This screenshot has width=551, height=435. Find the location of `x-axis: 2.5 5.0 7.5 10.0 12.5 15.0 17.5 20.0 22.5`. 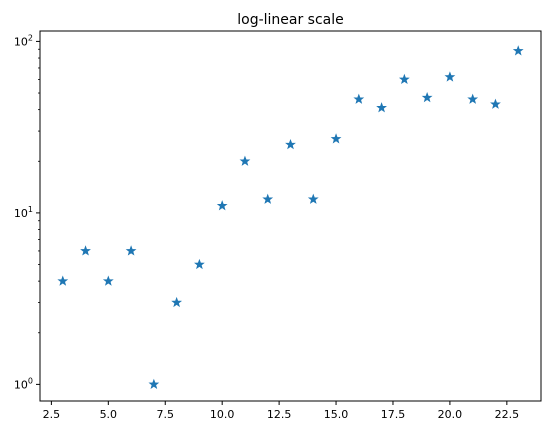

x-axis: 2.5 5.0 7.5 10.0 12.5 15.0 17.5 20.0 22.5 is located at coordinates (281, 411).